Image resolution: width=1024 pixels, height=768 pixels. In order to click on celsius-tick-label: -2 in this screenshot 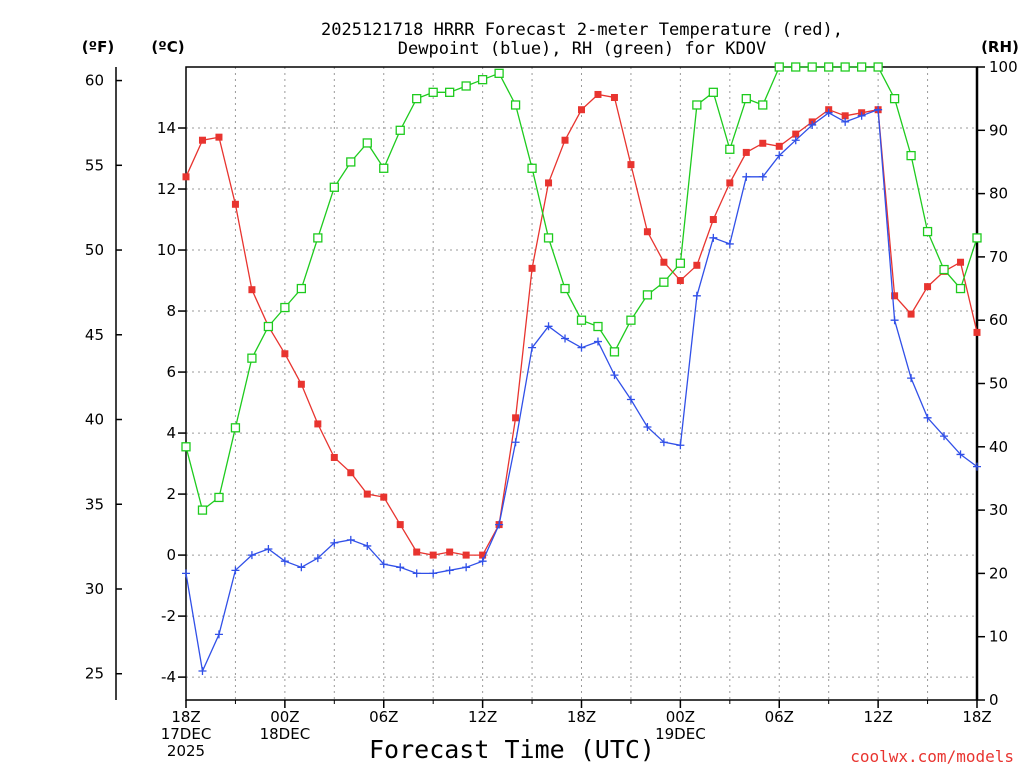, I will do `click(168, 616)`.